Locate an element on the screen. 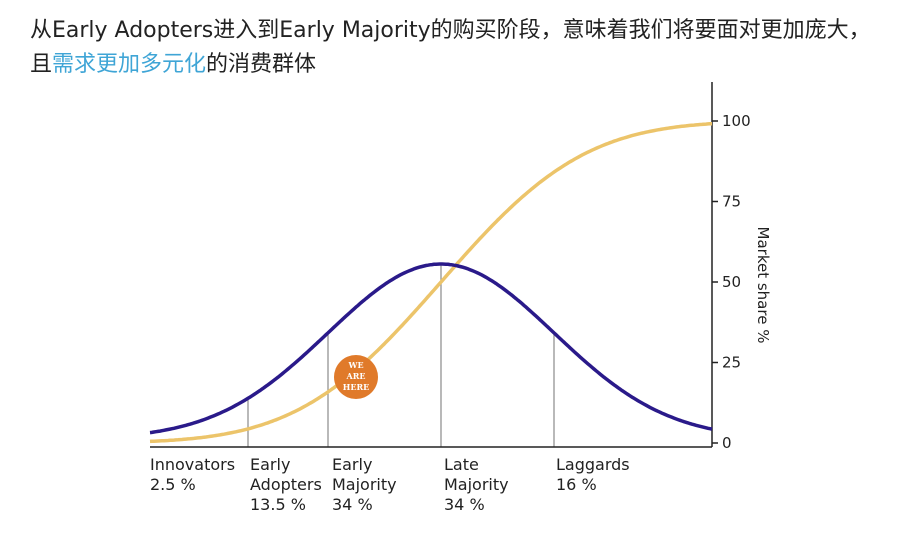 The width and height of the screenshot is (900, 536). segment-label: Innovators is located at coordinates (192, 464).